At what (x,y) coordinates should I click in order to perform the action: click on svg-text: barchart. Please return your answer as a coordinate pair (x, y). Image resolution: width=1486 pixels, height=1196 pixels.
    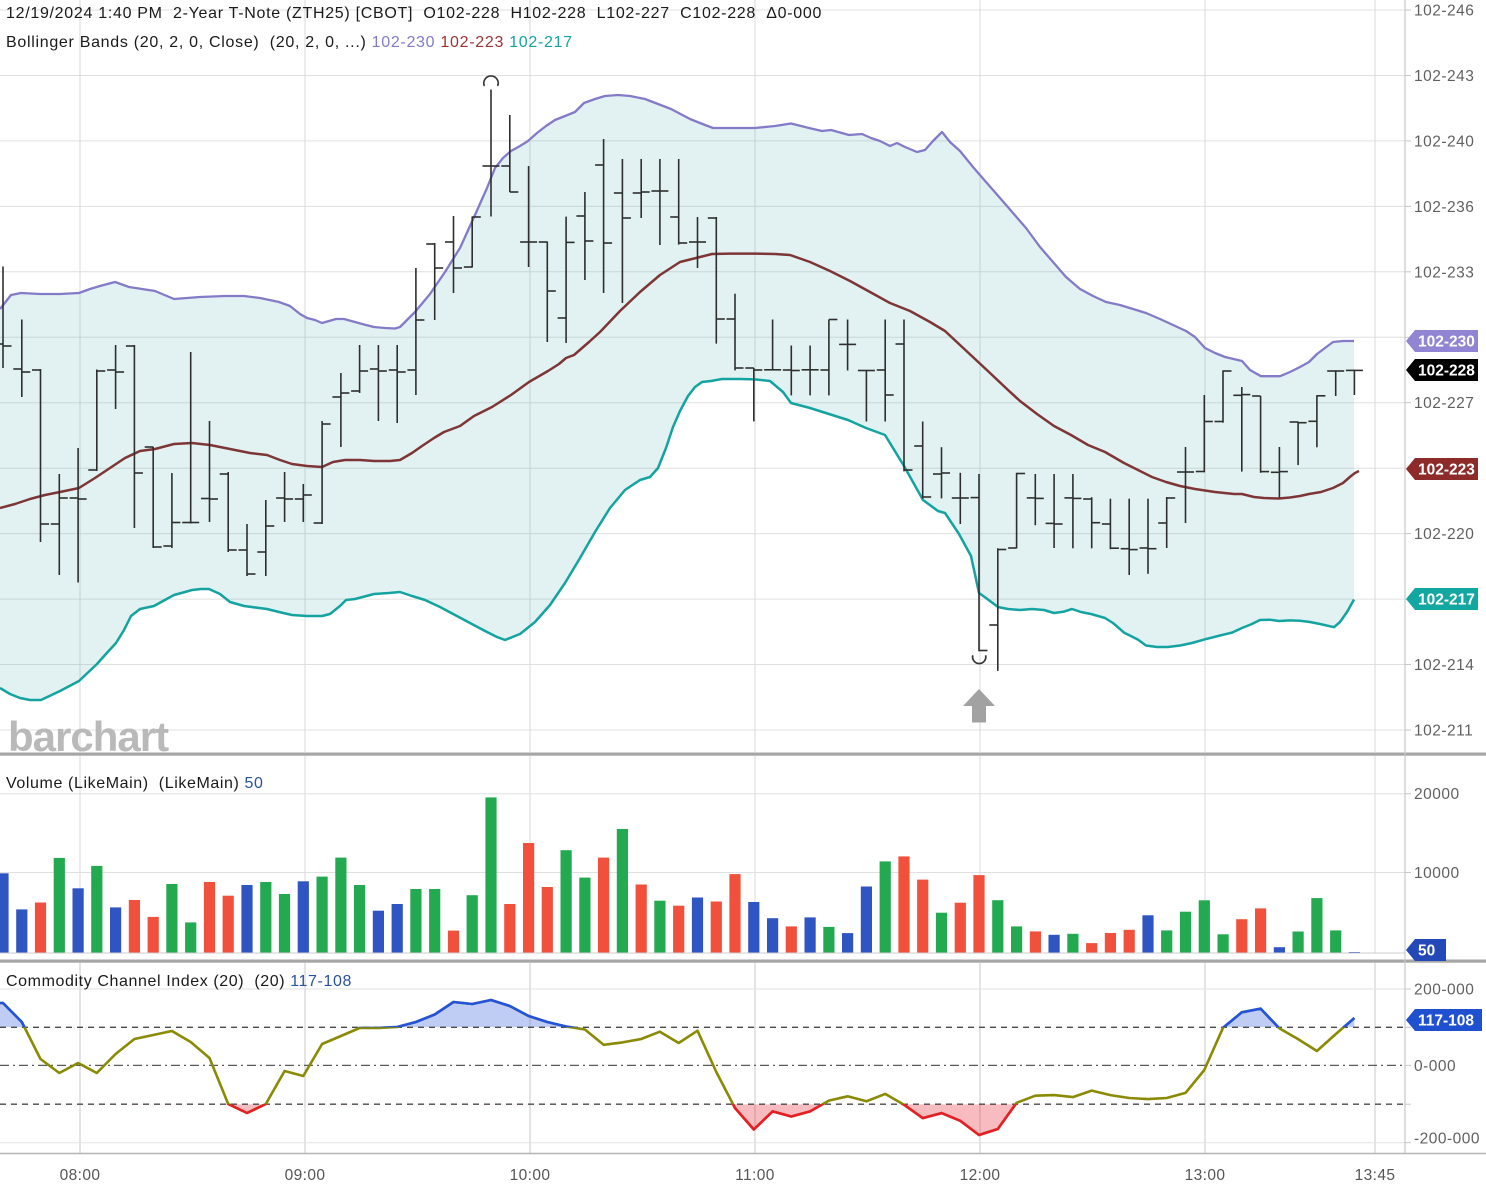
    Looking at the image, I should click on (88, 736).